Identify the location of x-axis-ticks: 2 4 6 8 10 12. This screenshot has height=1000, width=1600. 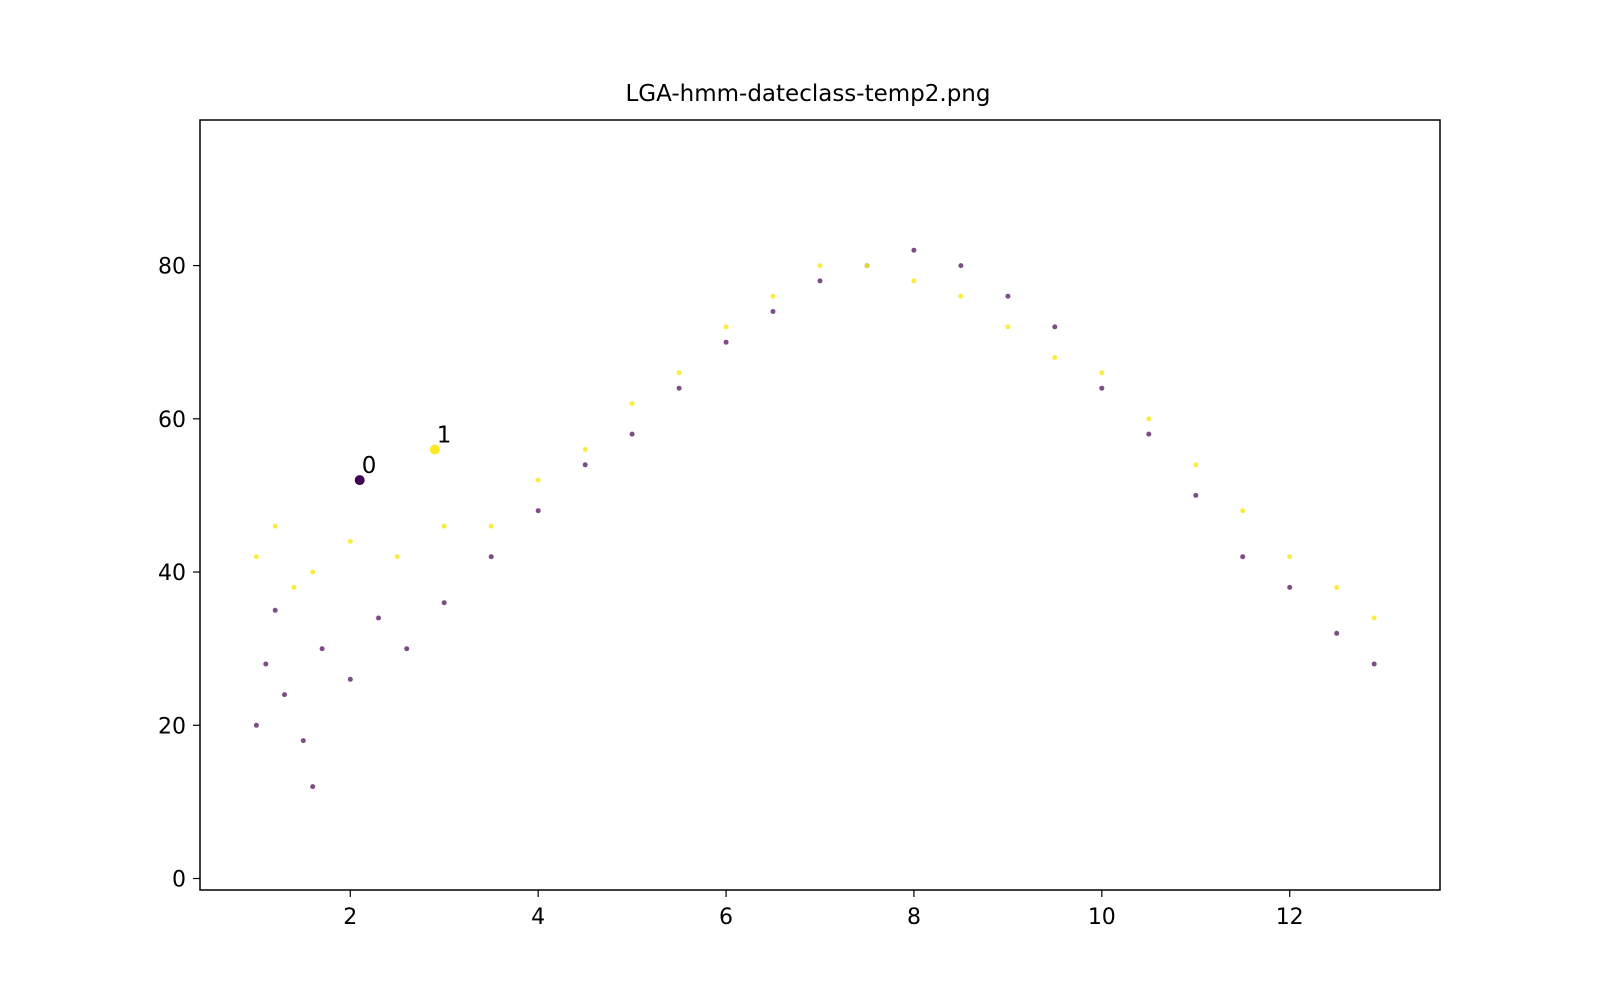
(823, 910).